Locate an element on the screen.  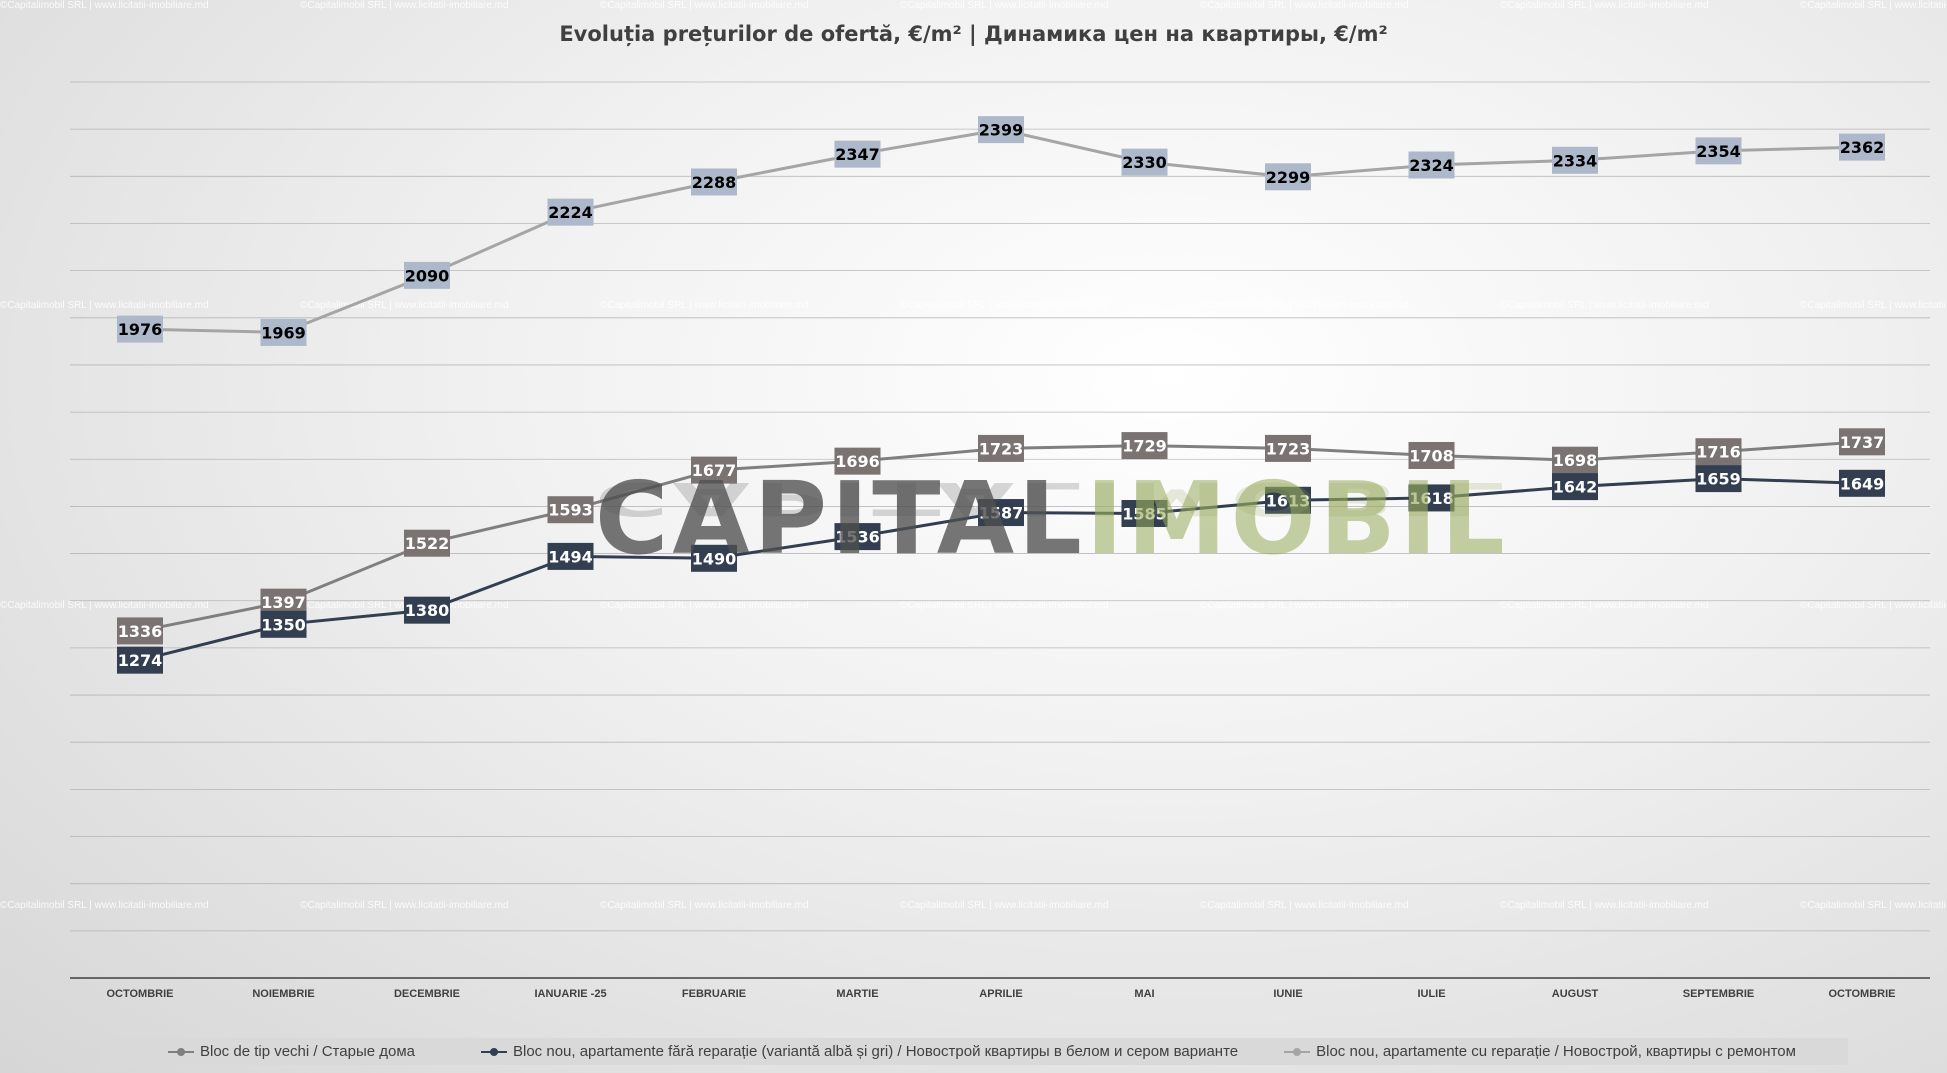
data-label-old-blocks: 1397 is located at coordinates (283, 602).